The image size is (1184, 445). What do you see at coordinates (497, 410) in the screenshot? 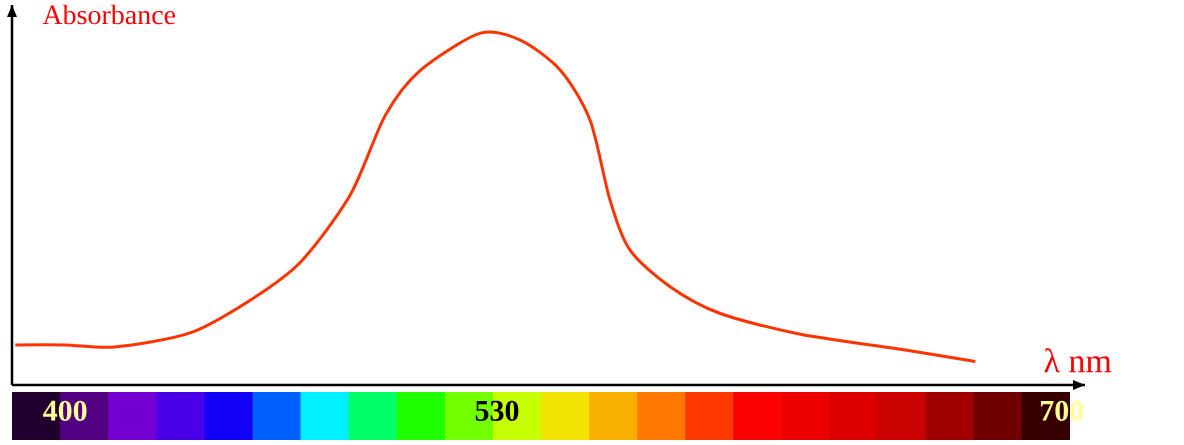
I see `x-tick-label: 530` at bounding box center [497, 410].